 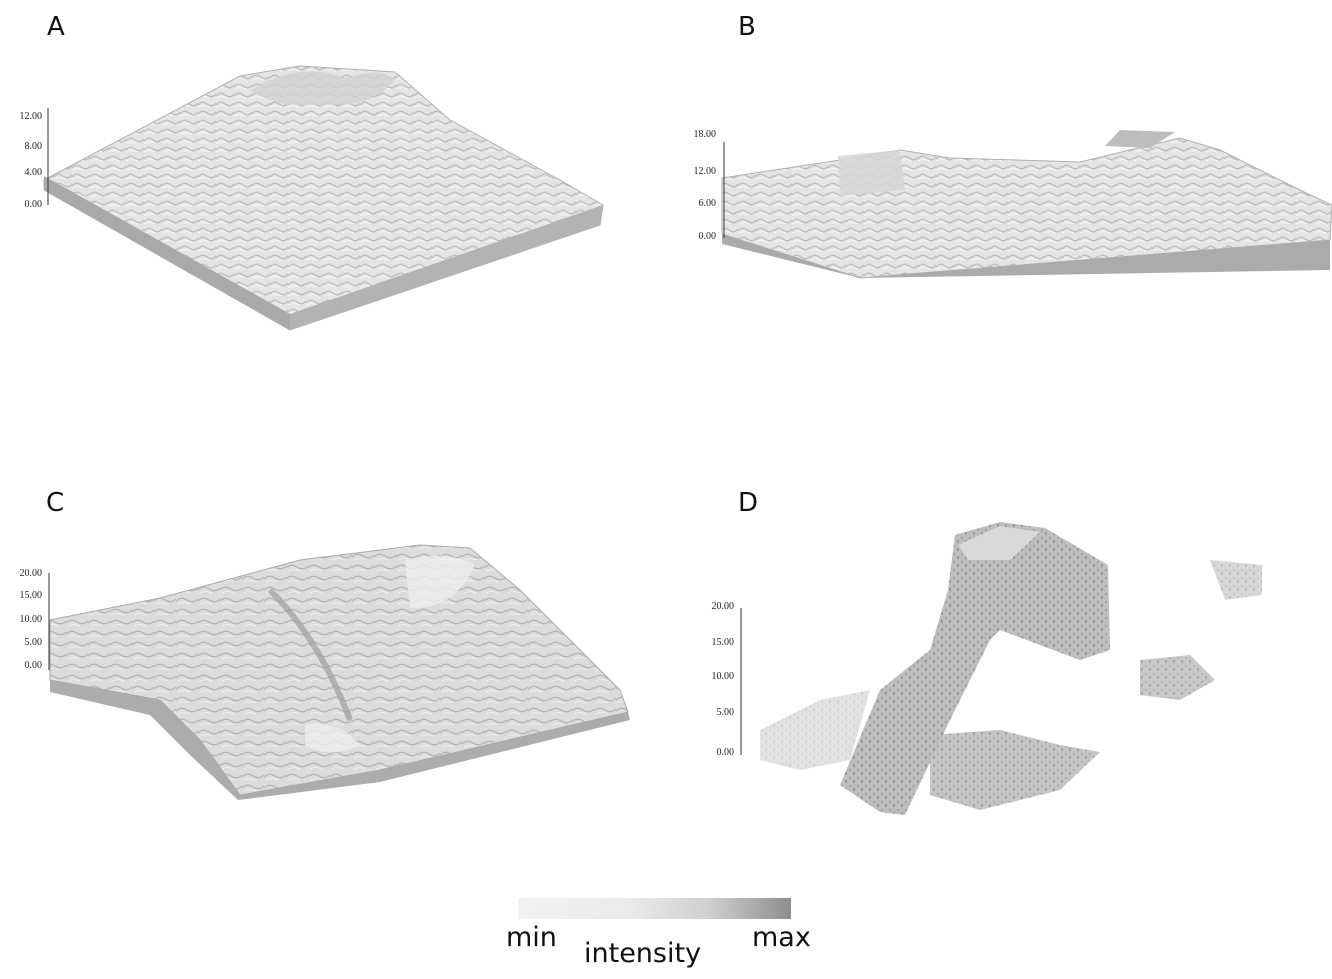 I want to click on tick-label-d-1: 15.00, so click(x=723, y=642).